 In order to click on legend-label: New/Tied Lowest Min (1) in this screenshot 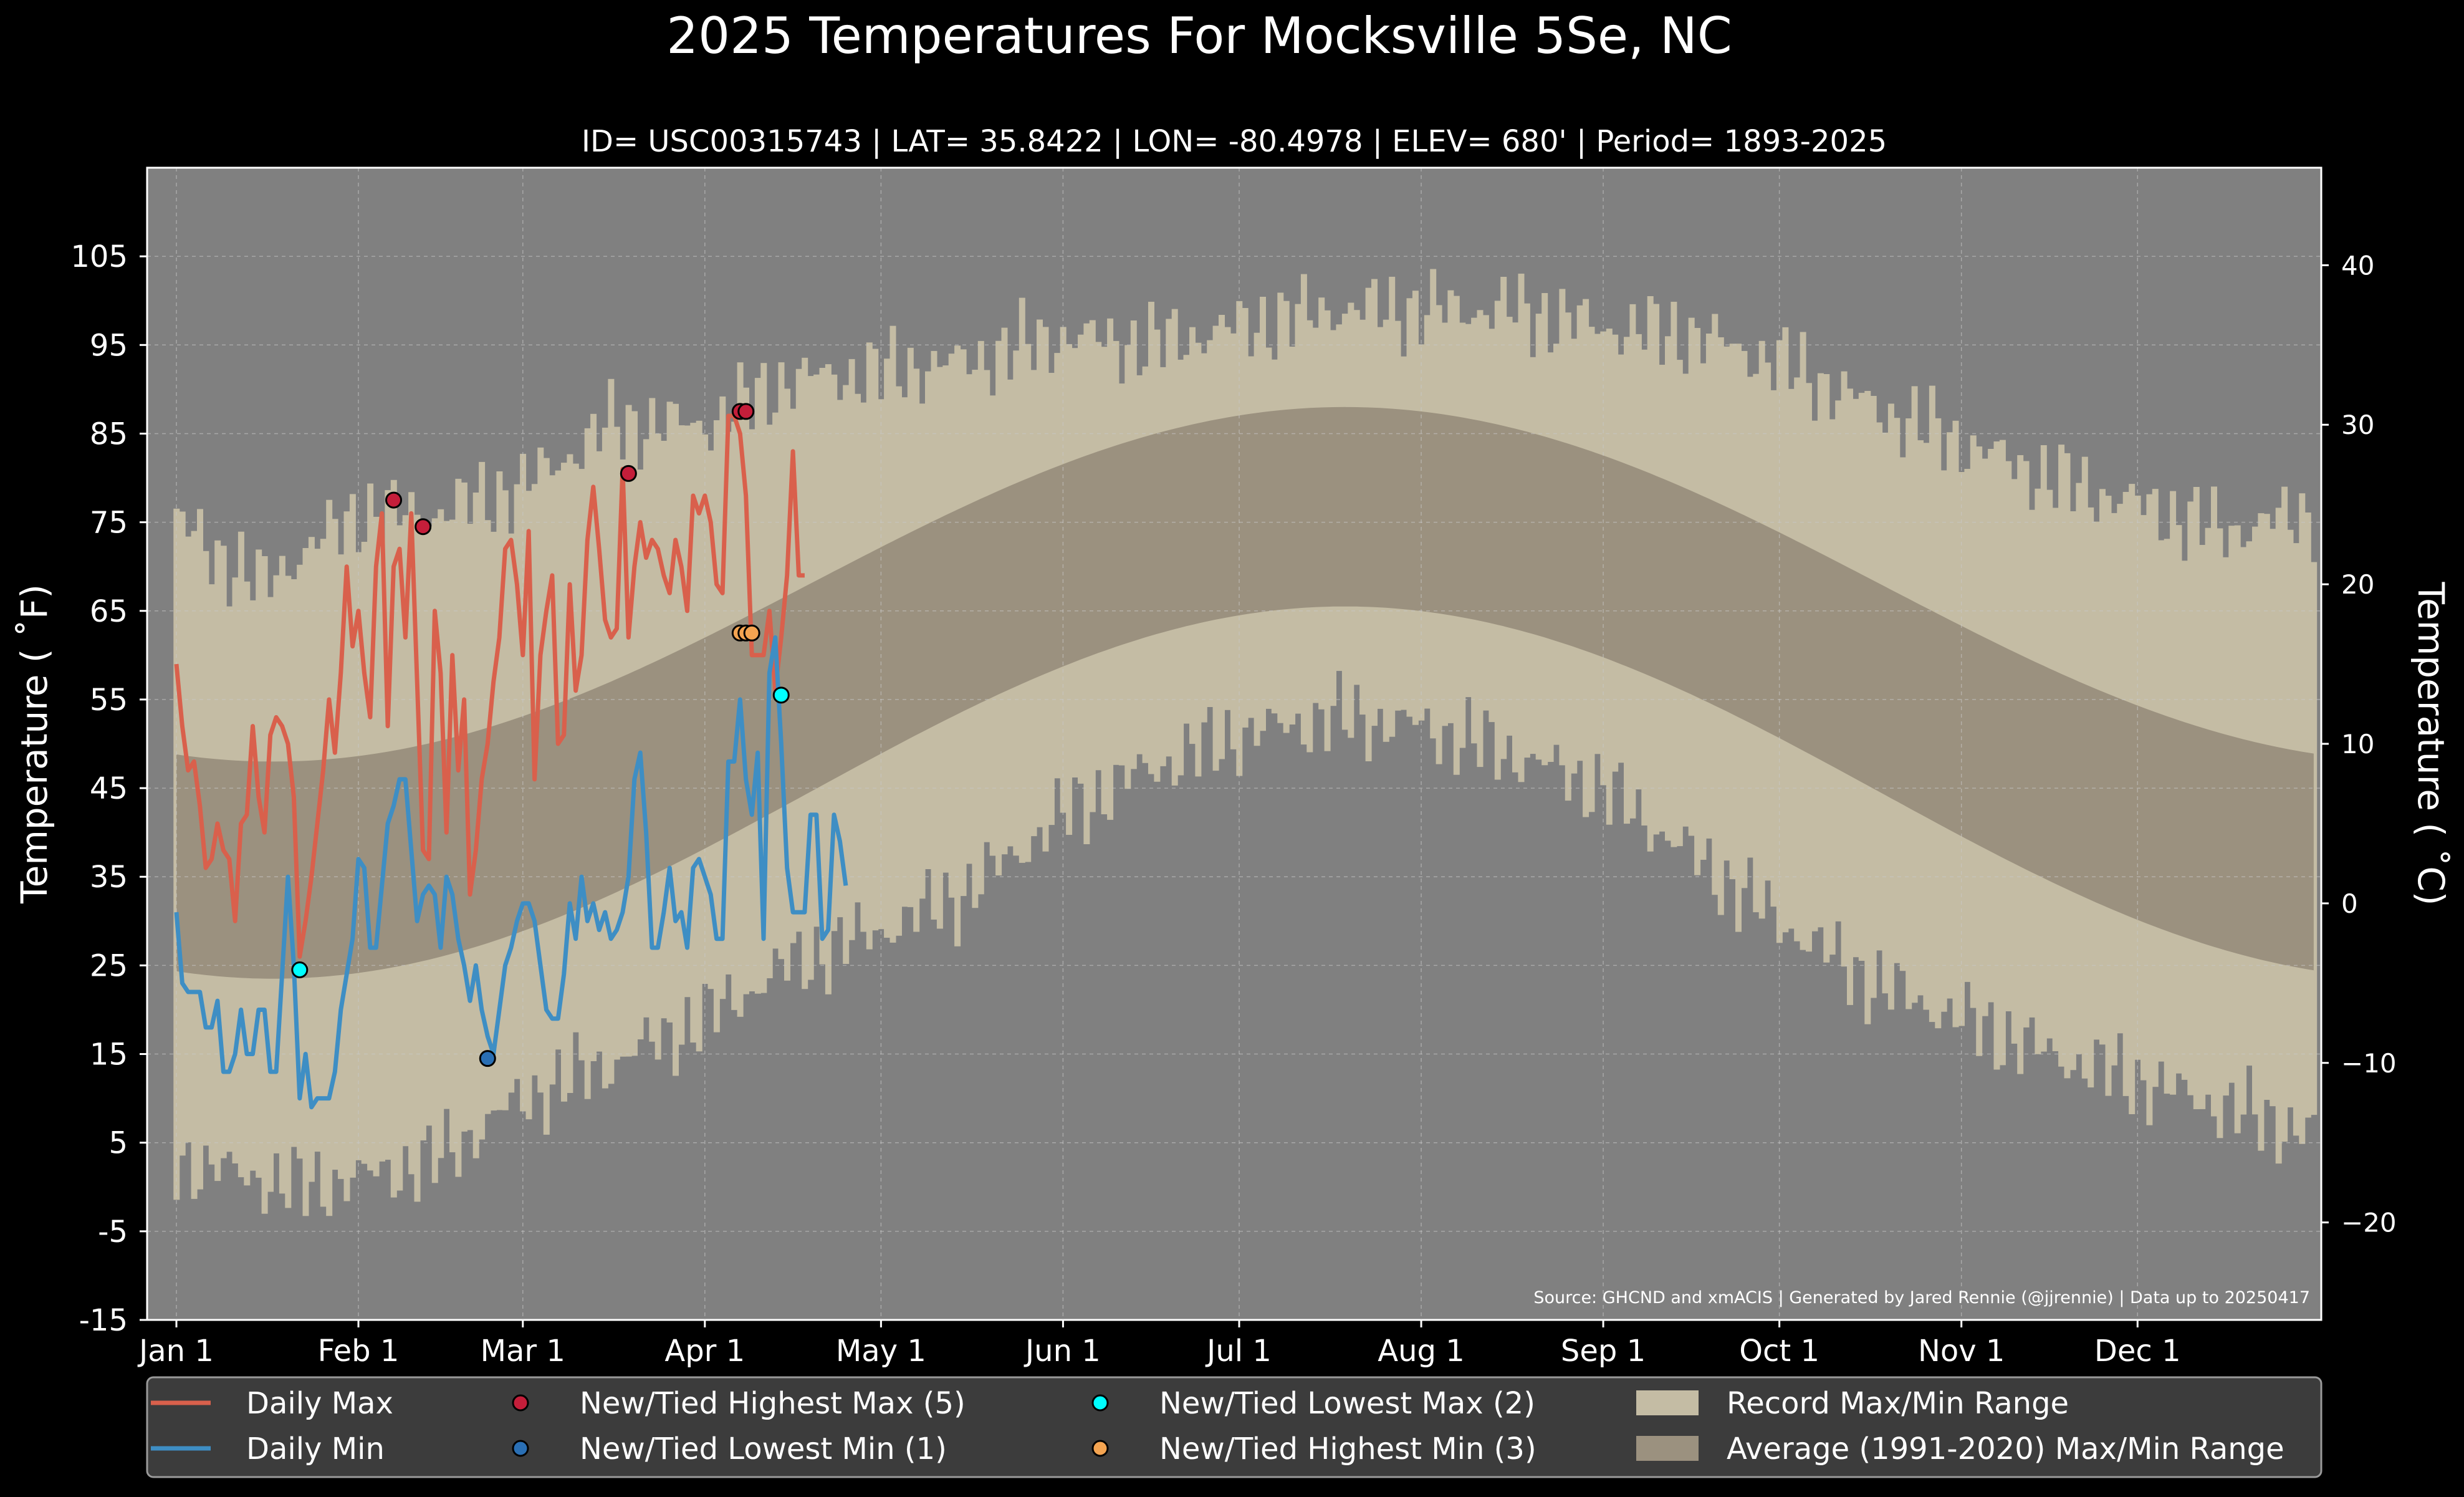, I will do `click(763, 1449)`.